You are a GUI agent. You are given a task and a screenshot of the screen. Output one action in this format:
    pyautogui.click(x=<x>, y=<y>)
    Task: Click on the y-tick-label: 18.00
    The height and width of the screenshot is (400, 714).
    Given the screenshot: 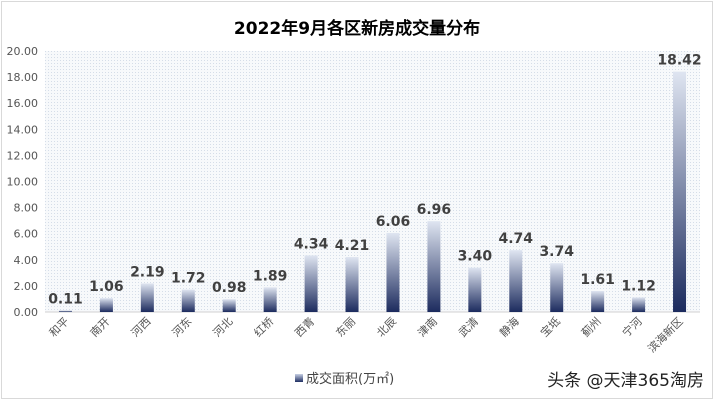 What is the action you would take?
    pyautogui.click(x=23, y=77)
    